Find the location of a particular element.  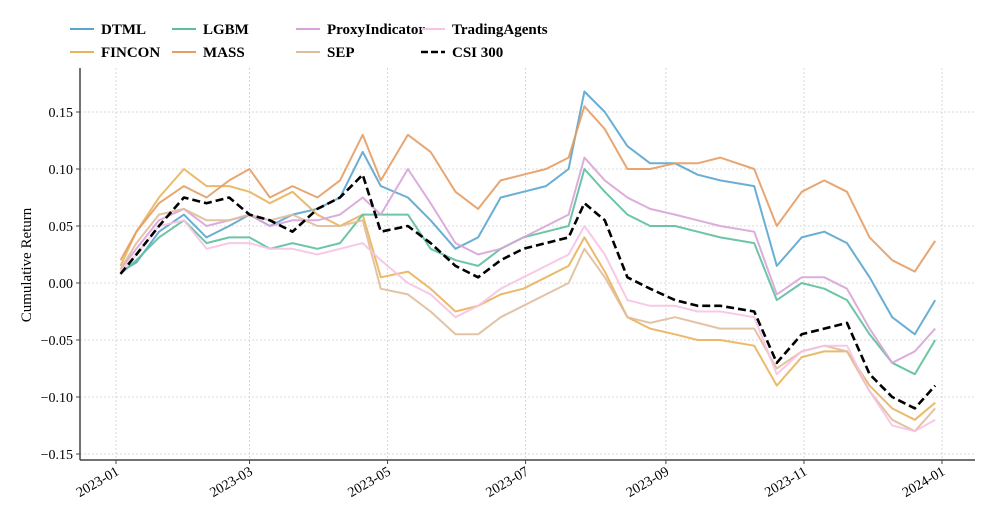

x-tick-label: 2023-01 is located at coordinates (98, 482).